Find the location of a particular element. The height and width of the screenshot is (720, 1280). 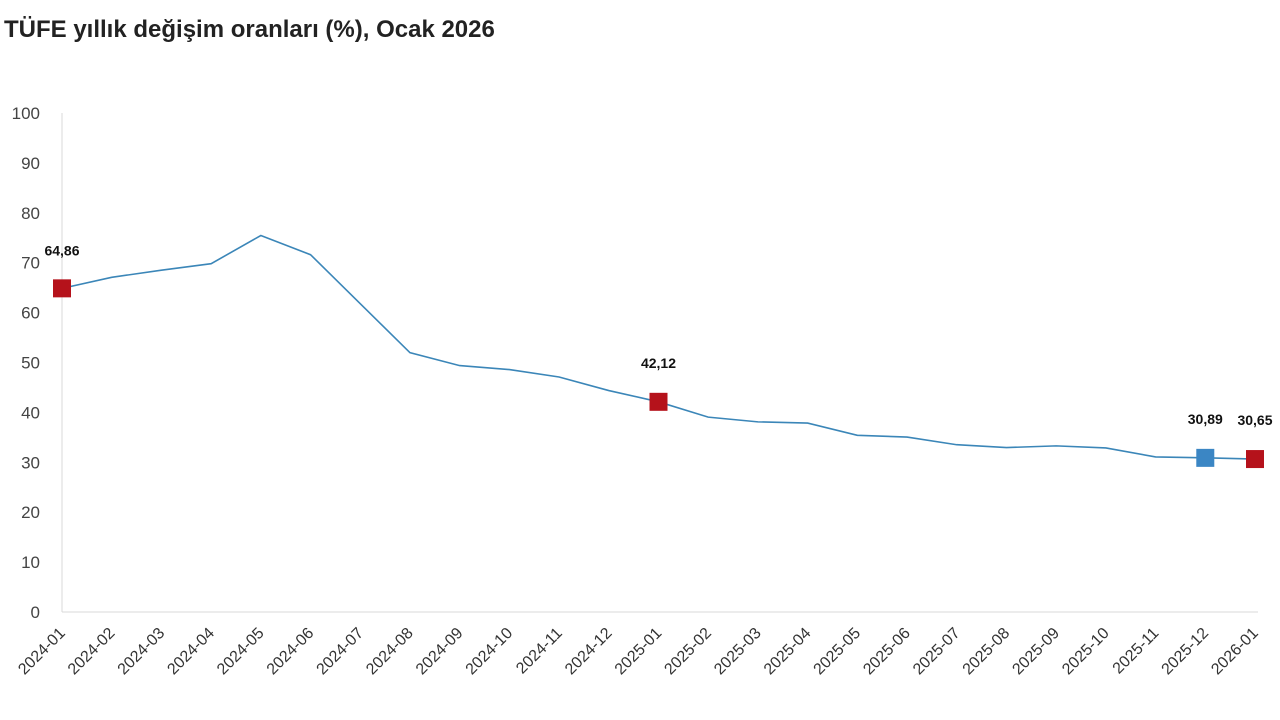

x-tick-label: 2024-03 is located at coordinates (142, 652).